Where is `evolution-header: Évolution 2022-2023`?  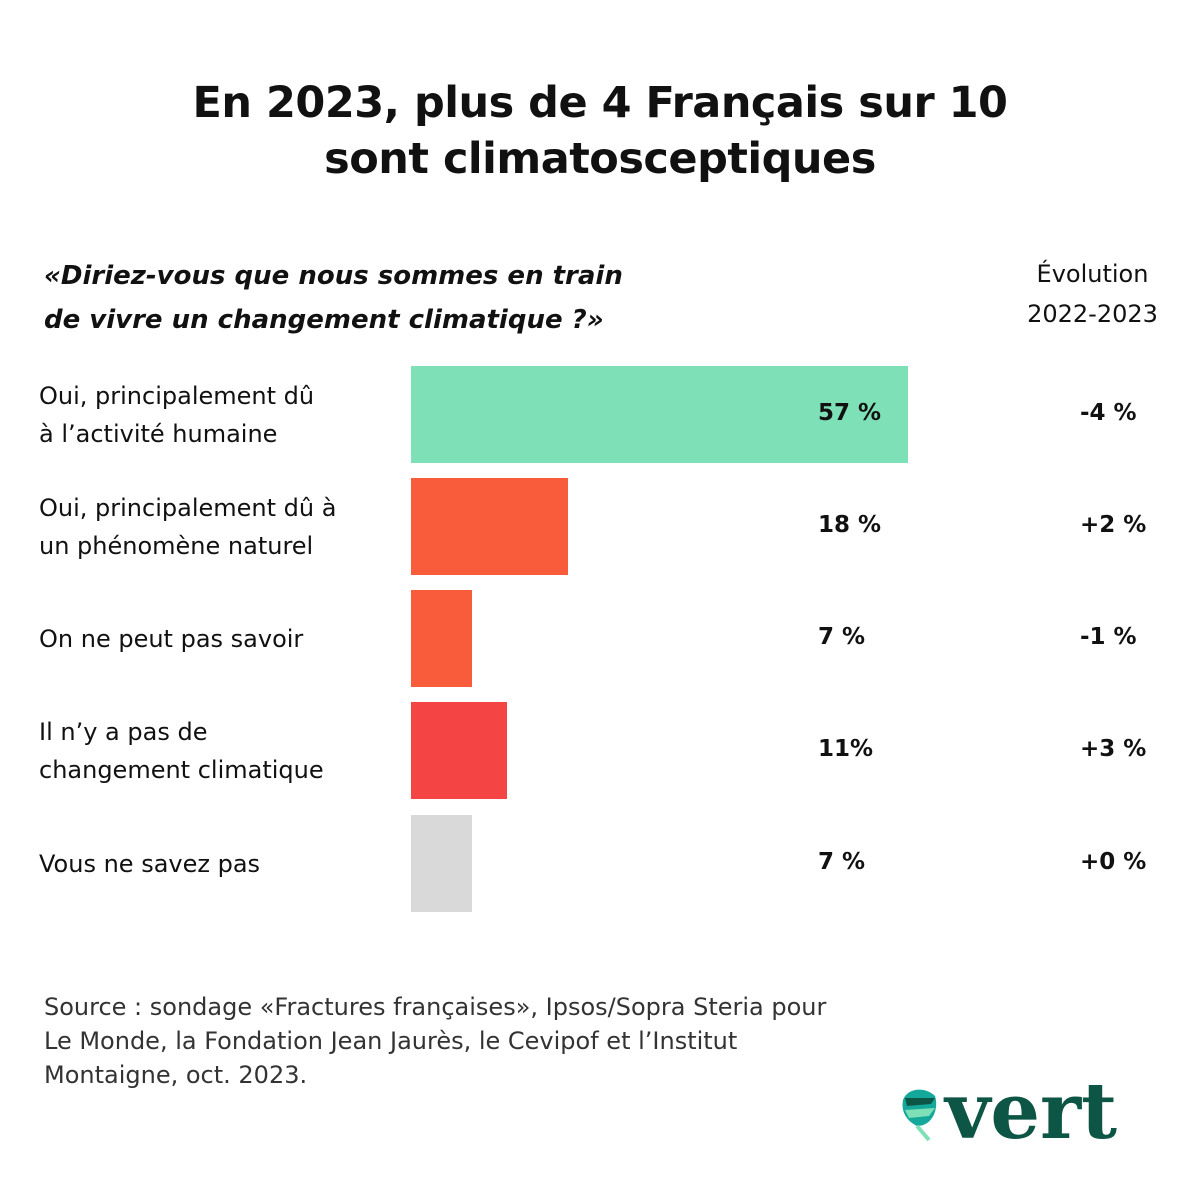 evolution-header: Évolution 2022-2023 is located at coordinates (1092, 294).